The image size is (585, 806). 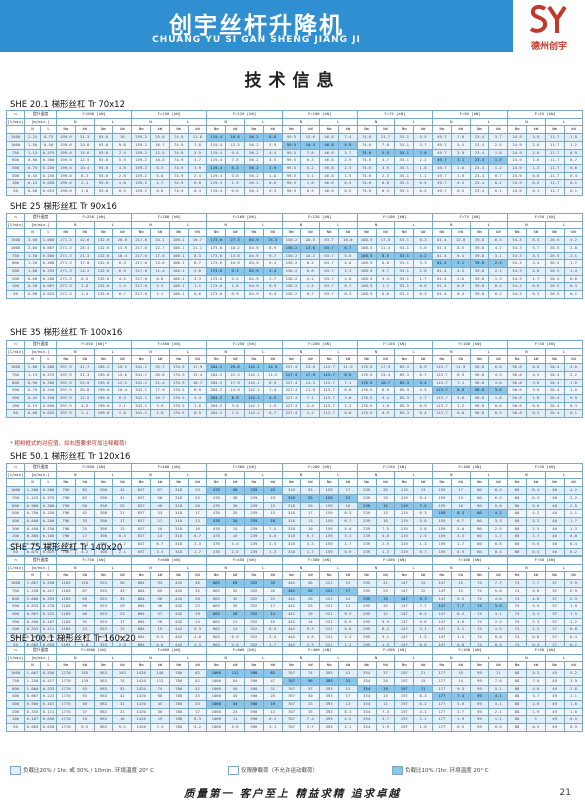 What do you see at coordinates (394, 114) in the screenshot?
I see `force-header: F=75 [kN]` at bounding box center [394, 114].